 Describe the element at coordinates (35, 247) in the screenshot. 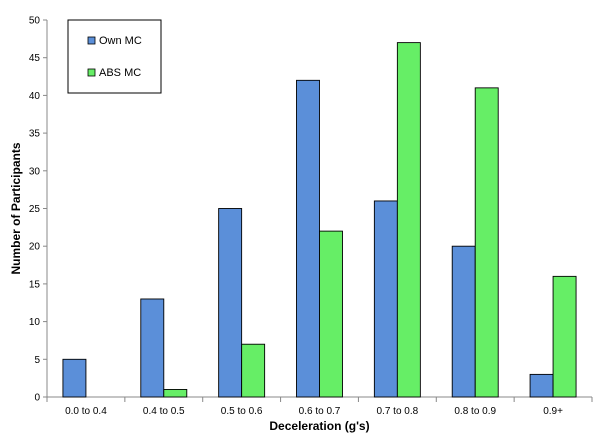

I see `y-tick-label: 20` at that location.